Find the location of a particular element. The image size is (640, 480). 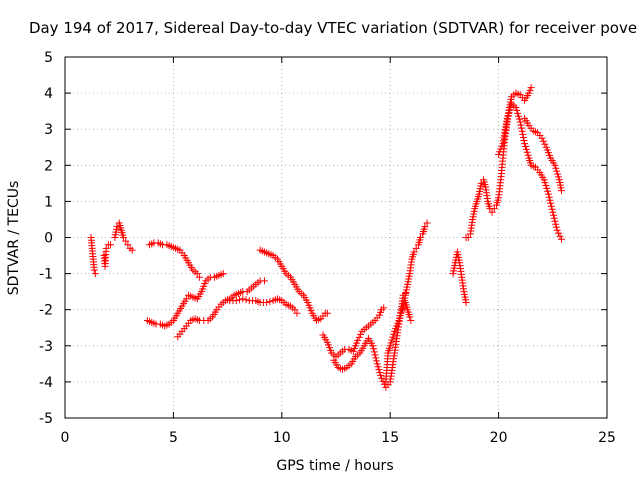

y-tick-labels: -5 -4 -3 -2 -1 0 1 2 3 4 5 is located at coordinates (46, 238).